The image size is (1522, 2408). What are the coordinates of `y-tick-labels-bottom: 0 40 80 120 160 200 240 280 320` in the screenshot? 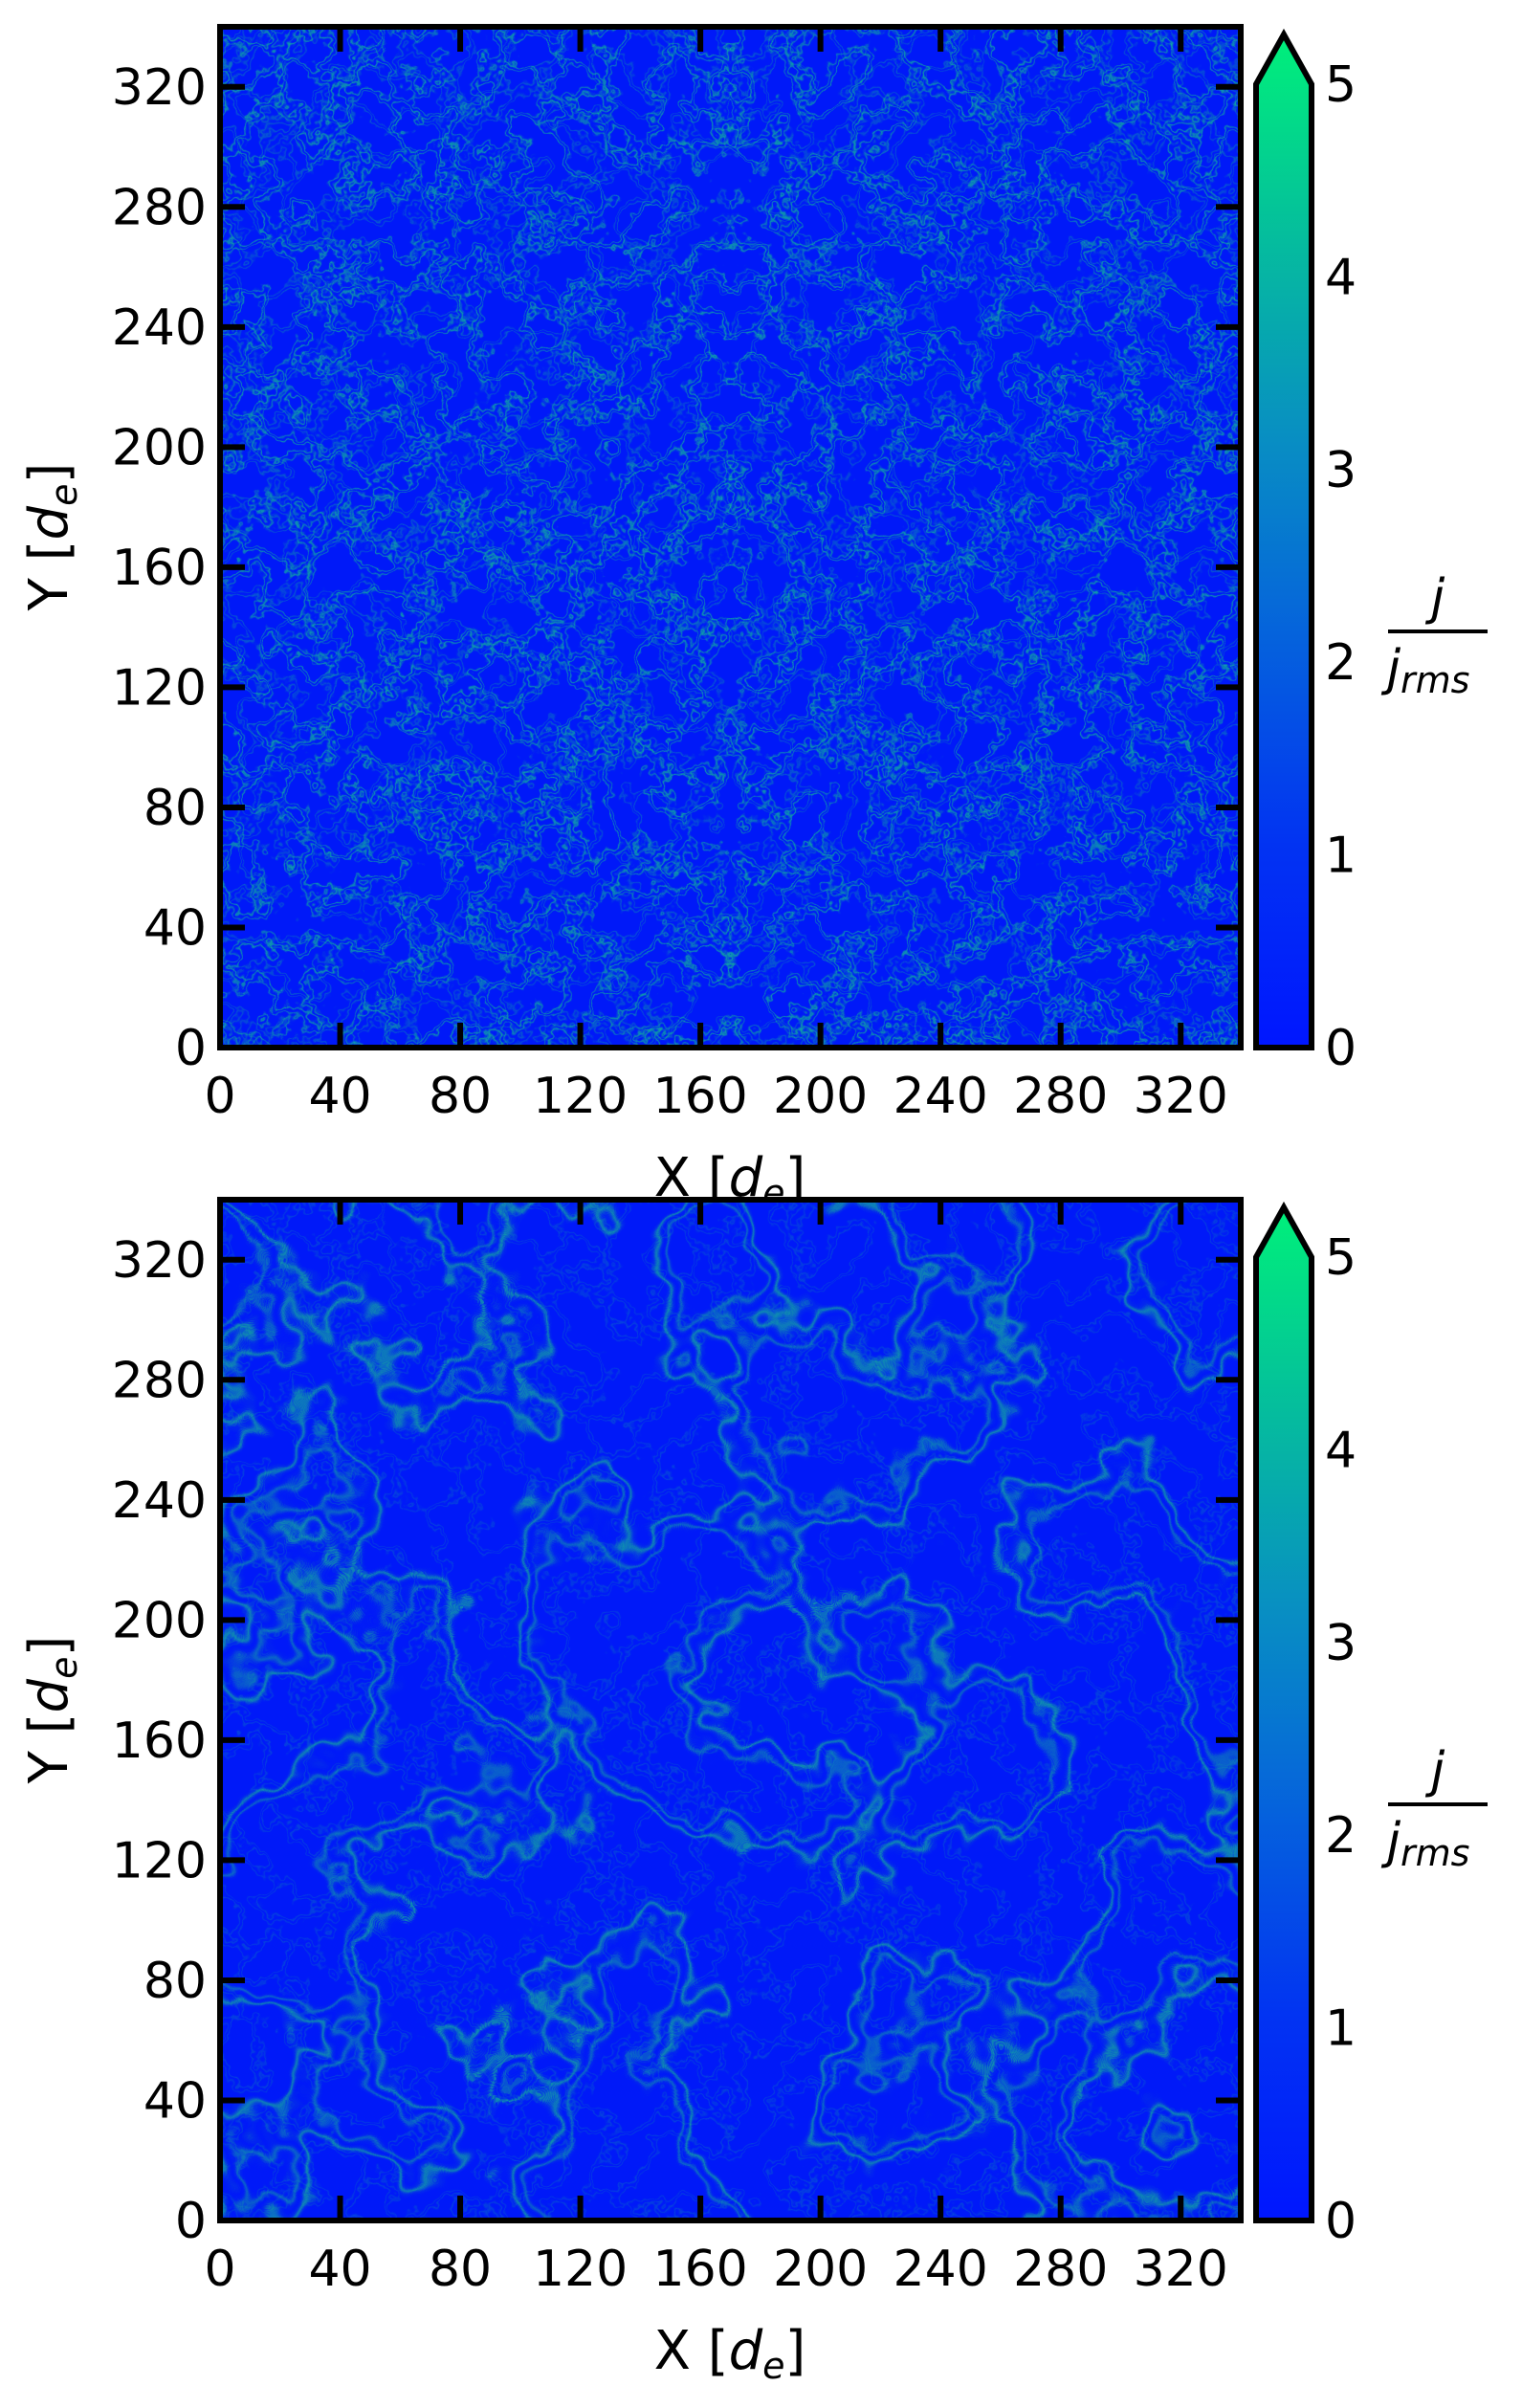 It's located at (159, 1741).